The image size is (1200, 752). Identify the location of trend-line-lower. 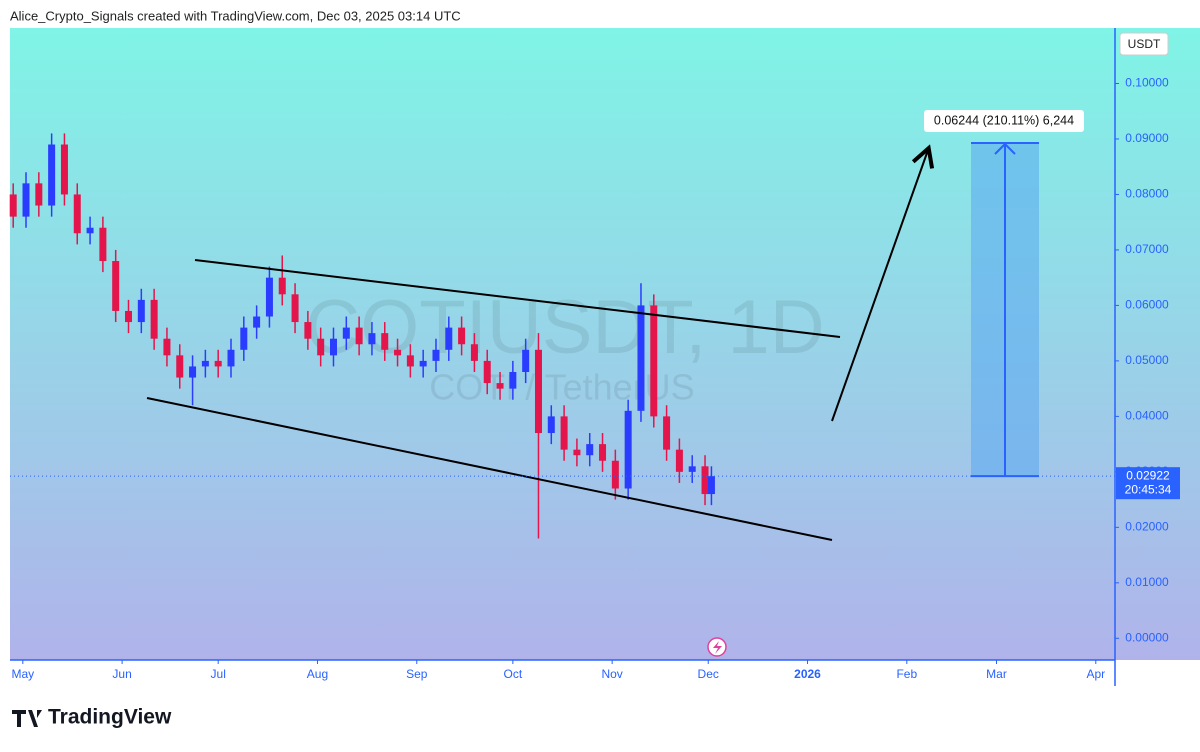
(489, 469).